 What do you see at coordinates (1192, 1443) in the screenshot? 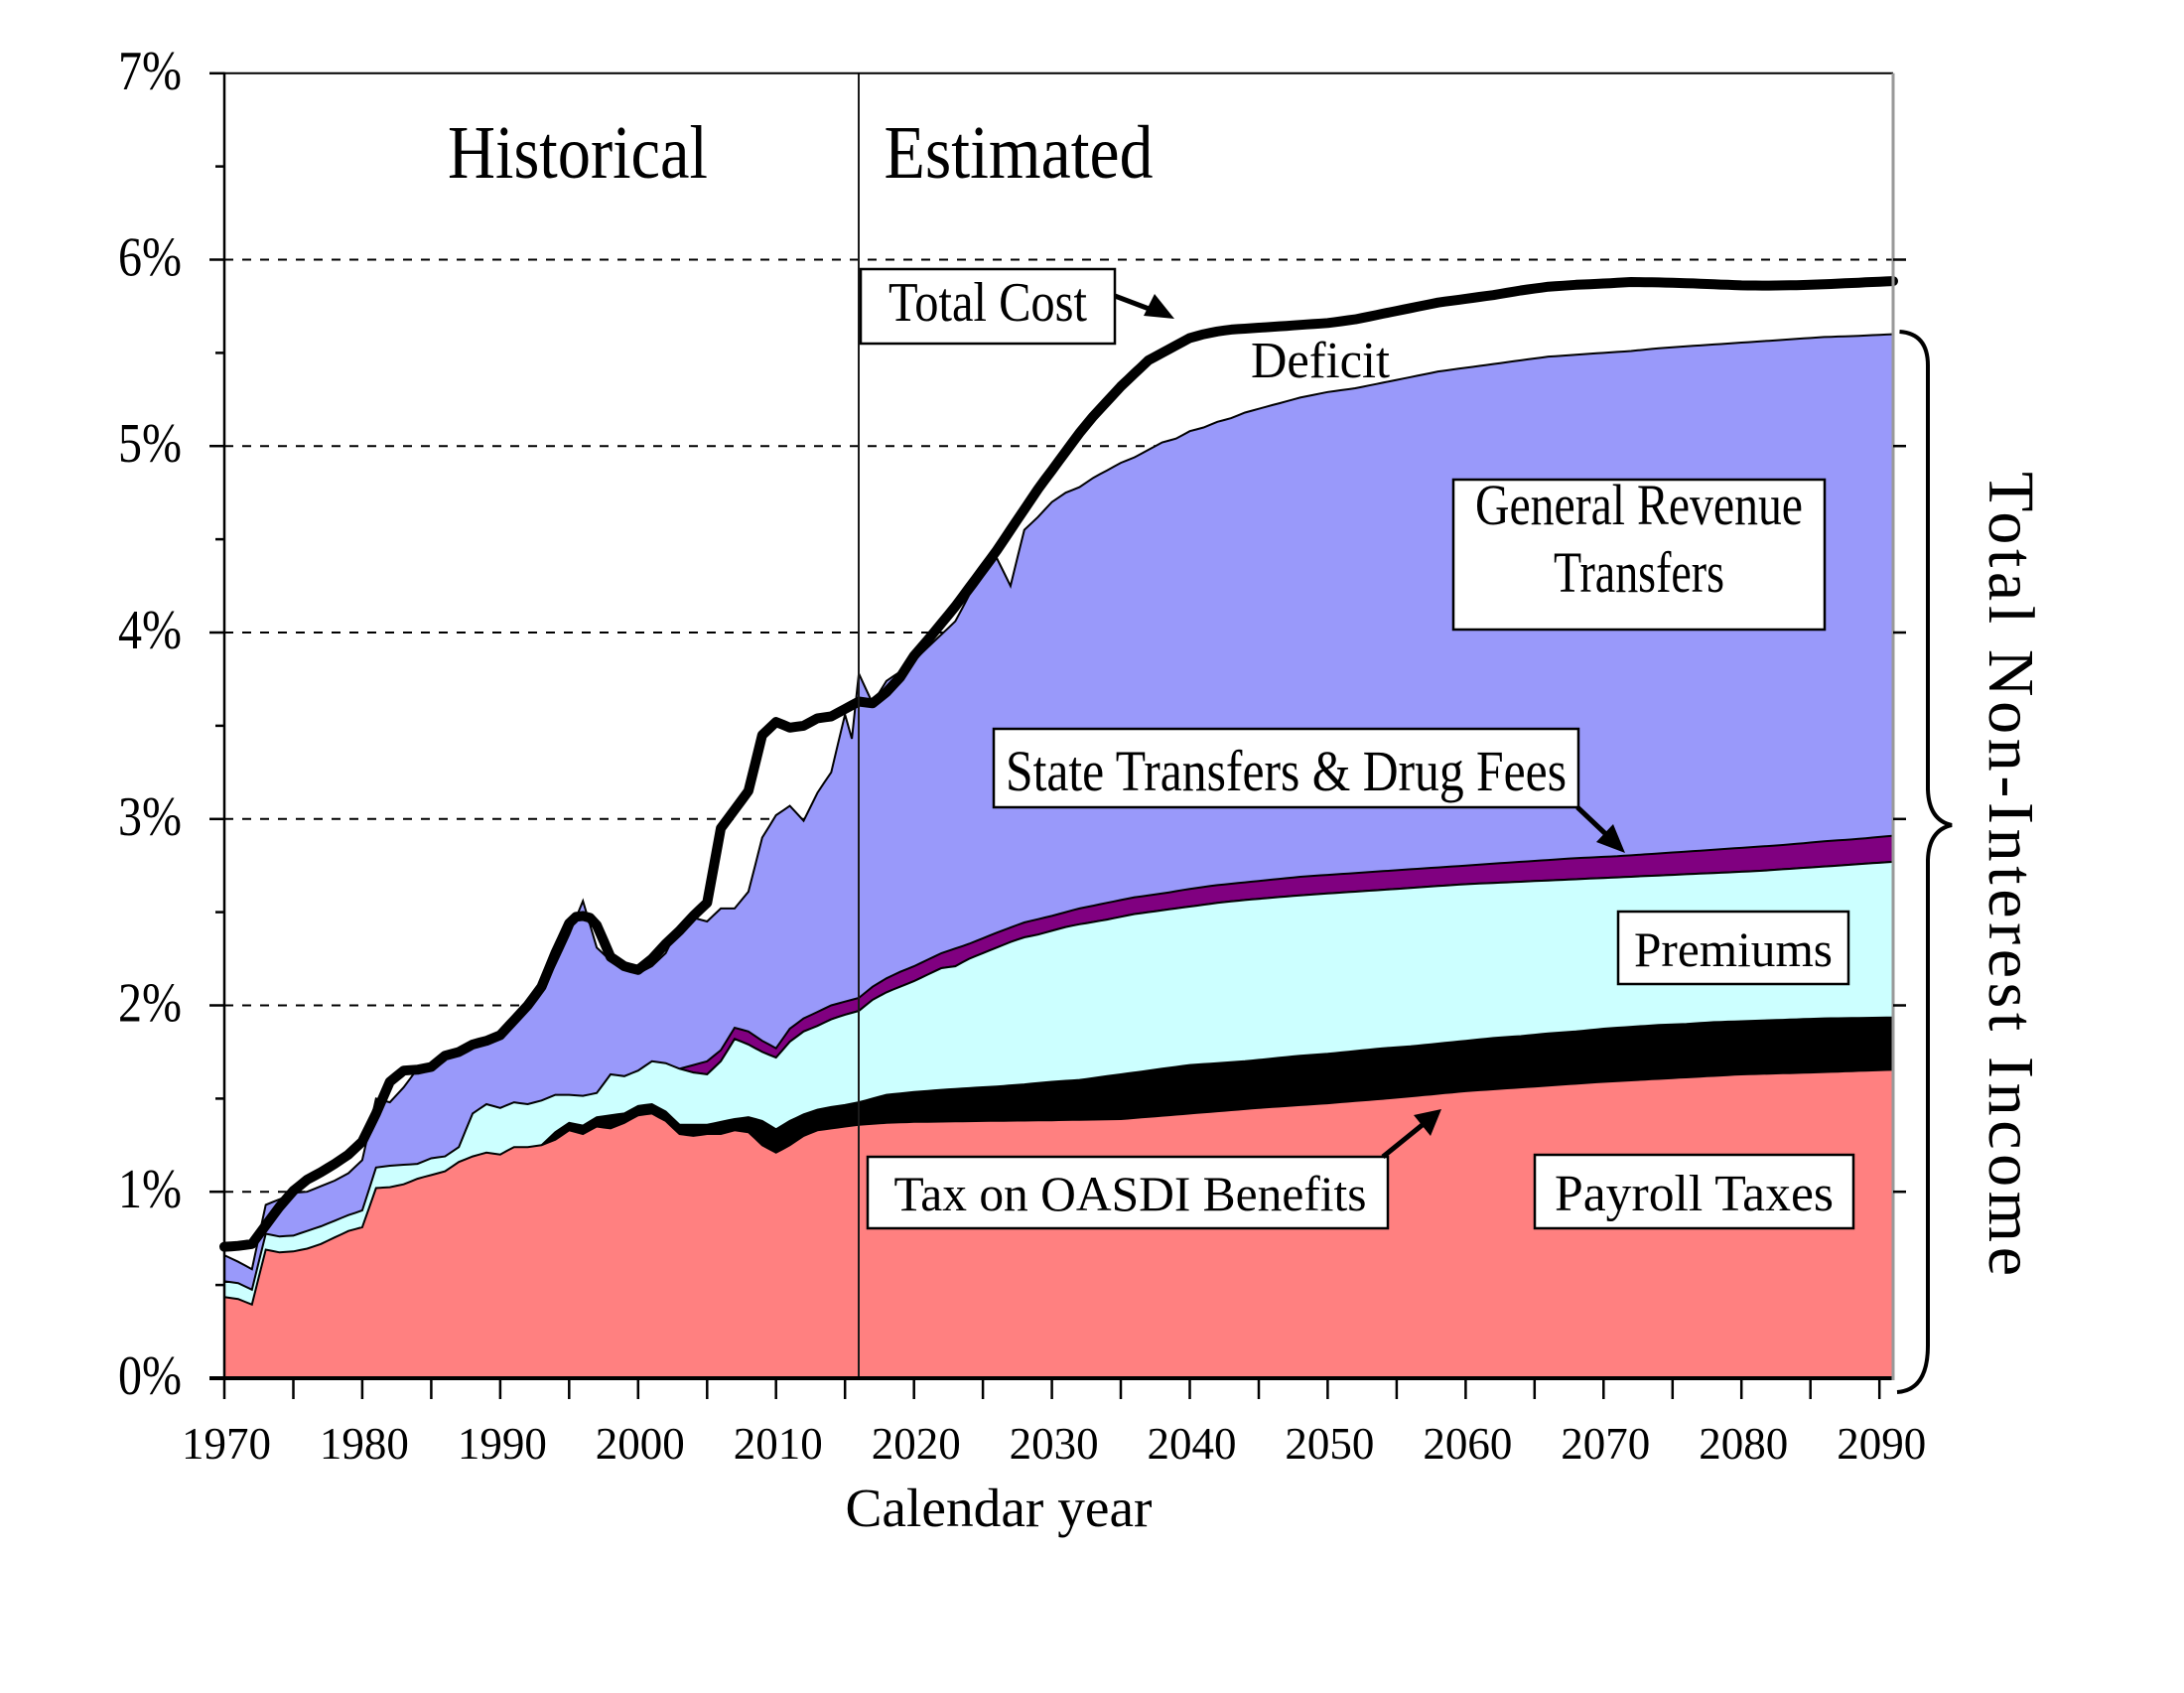
I see `svg-text: 2040` at bounding box center [1192, 1443].